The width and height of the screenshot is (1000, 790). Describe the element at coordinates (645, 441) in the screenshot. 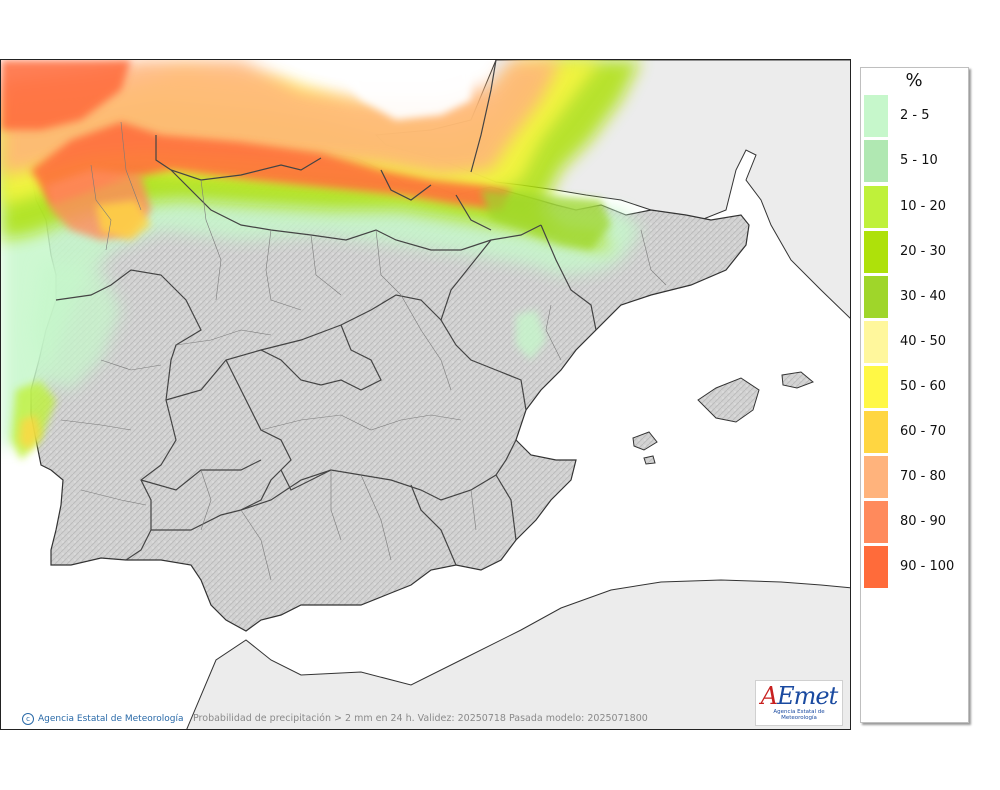

I see `ibiza` at that location.